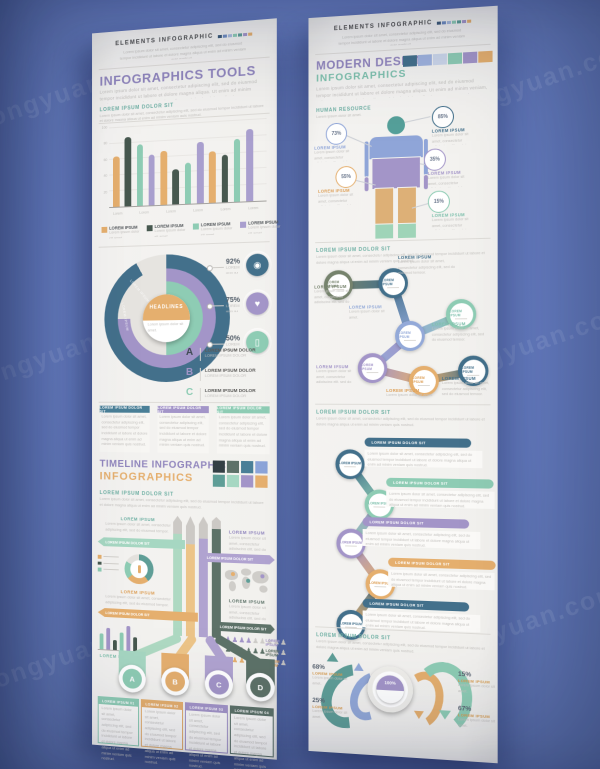 This screenshot has height=769, width=600. What do you see at coordinates (390, 689) in the screenshot?
I see `flow-center-circle: 100%` at bounding box center [390, 689].